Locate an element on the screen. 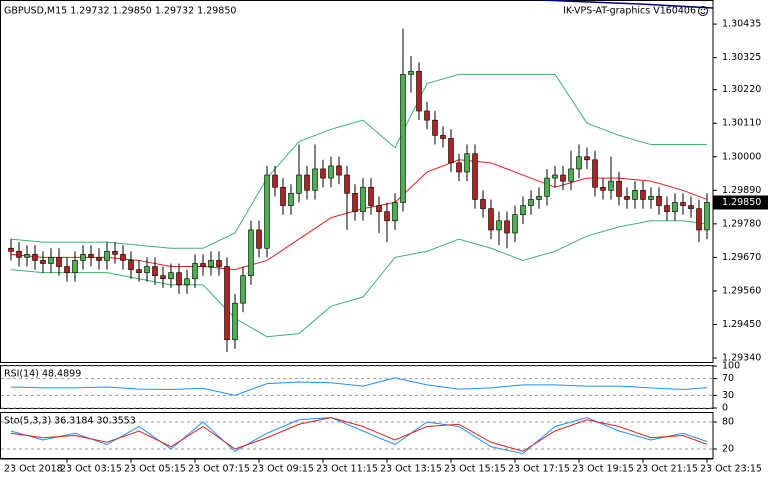 The width and height of the screenshot is (768, 480). x-tick-label: 23 Oct 23:15 is located at coordinates (731, 469).